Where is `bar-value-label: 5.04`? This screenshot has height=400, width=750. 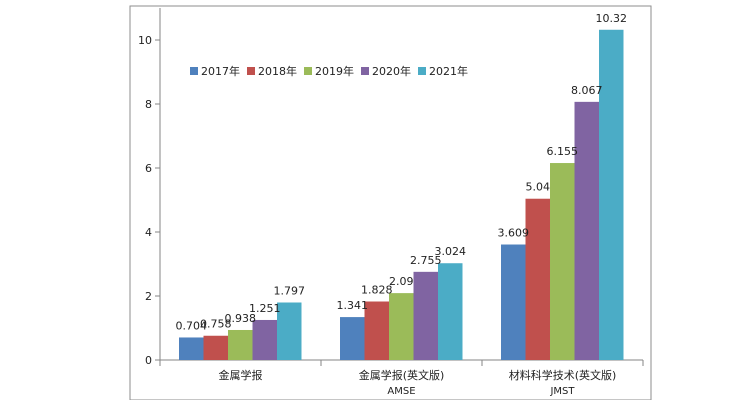
bar-value-label: 5.04 is located at coordinates (538, 187).